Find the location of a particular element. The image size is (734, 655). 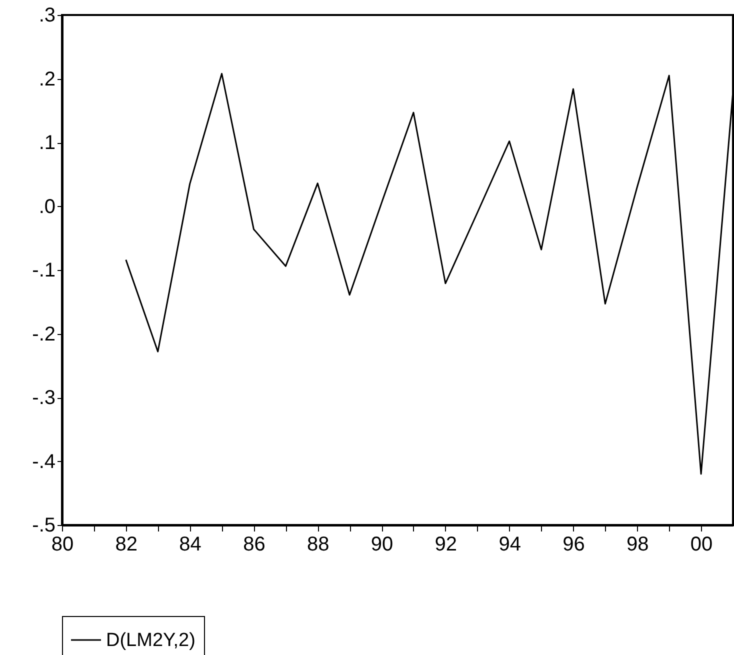

x-tick-label: 98 is located at coordinates (637, 545).